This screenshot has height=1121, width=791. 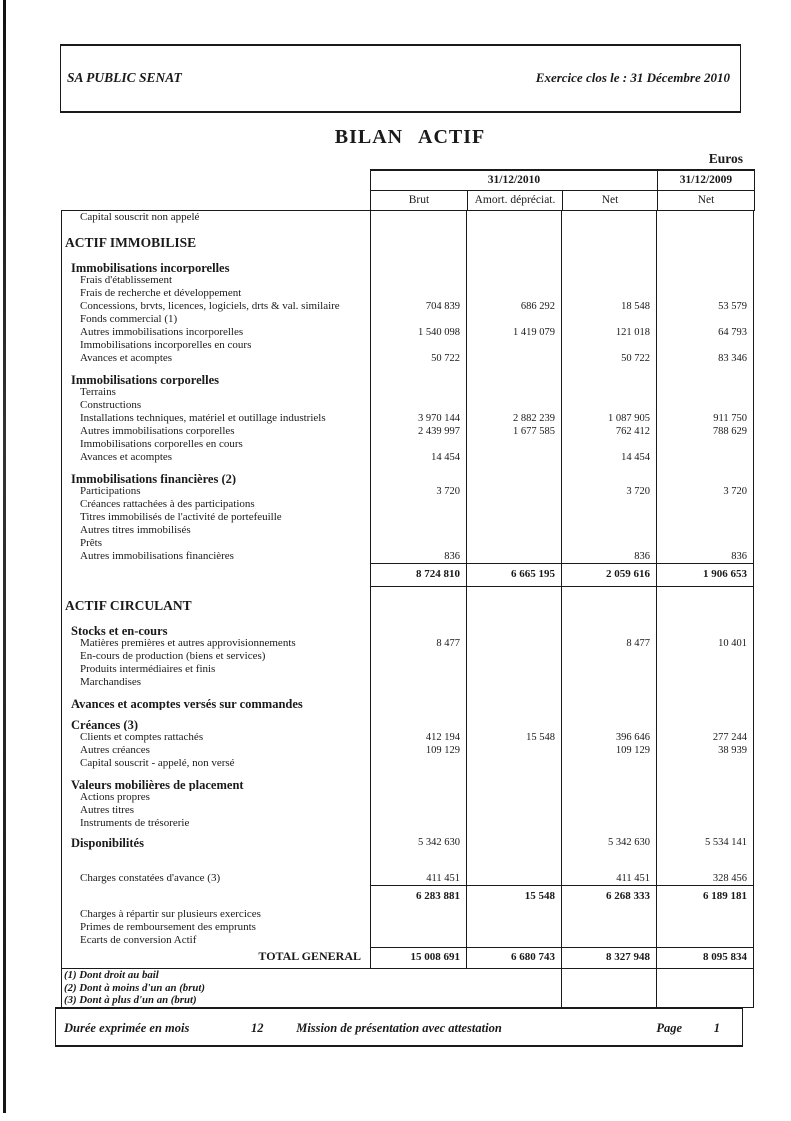 I want to click on row-label: Valeurs mobilières de placement, so click(x=157, y=784).